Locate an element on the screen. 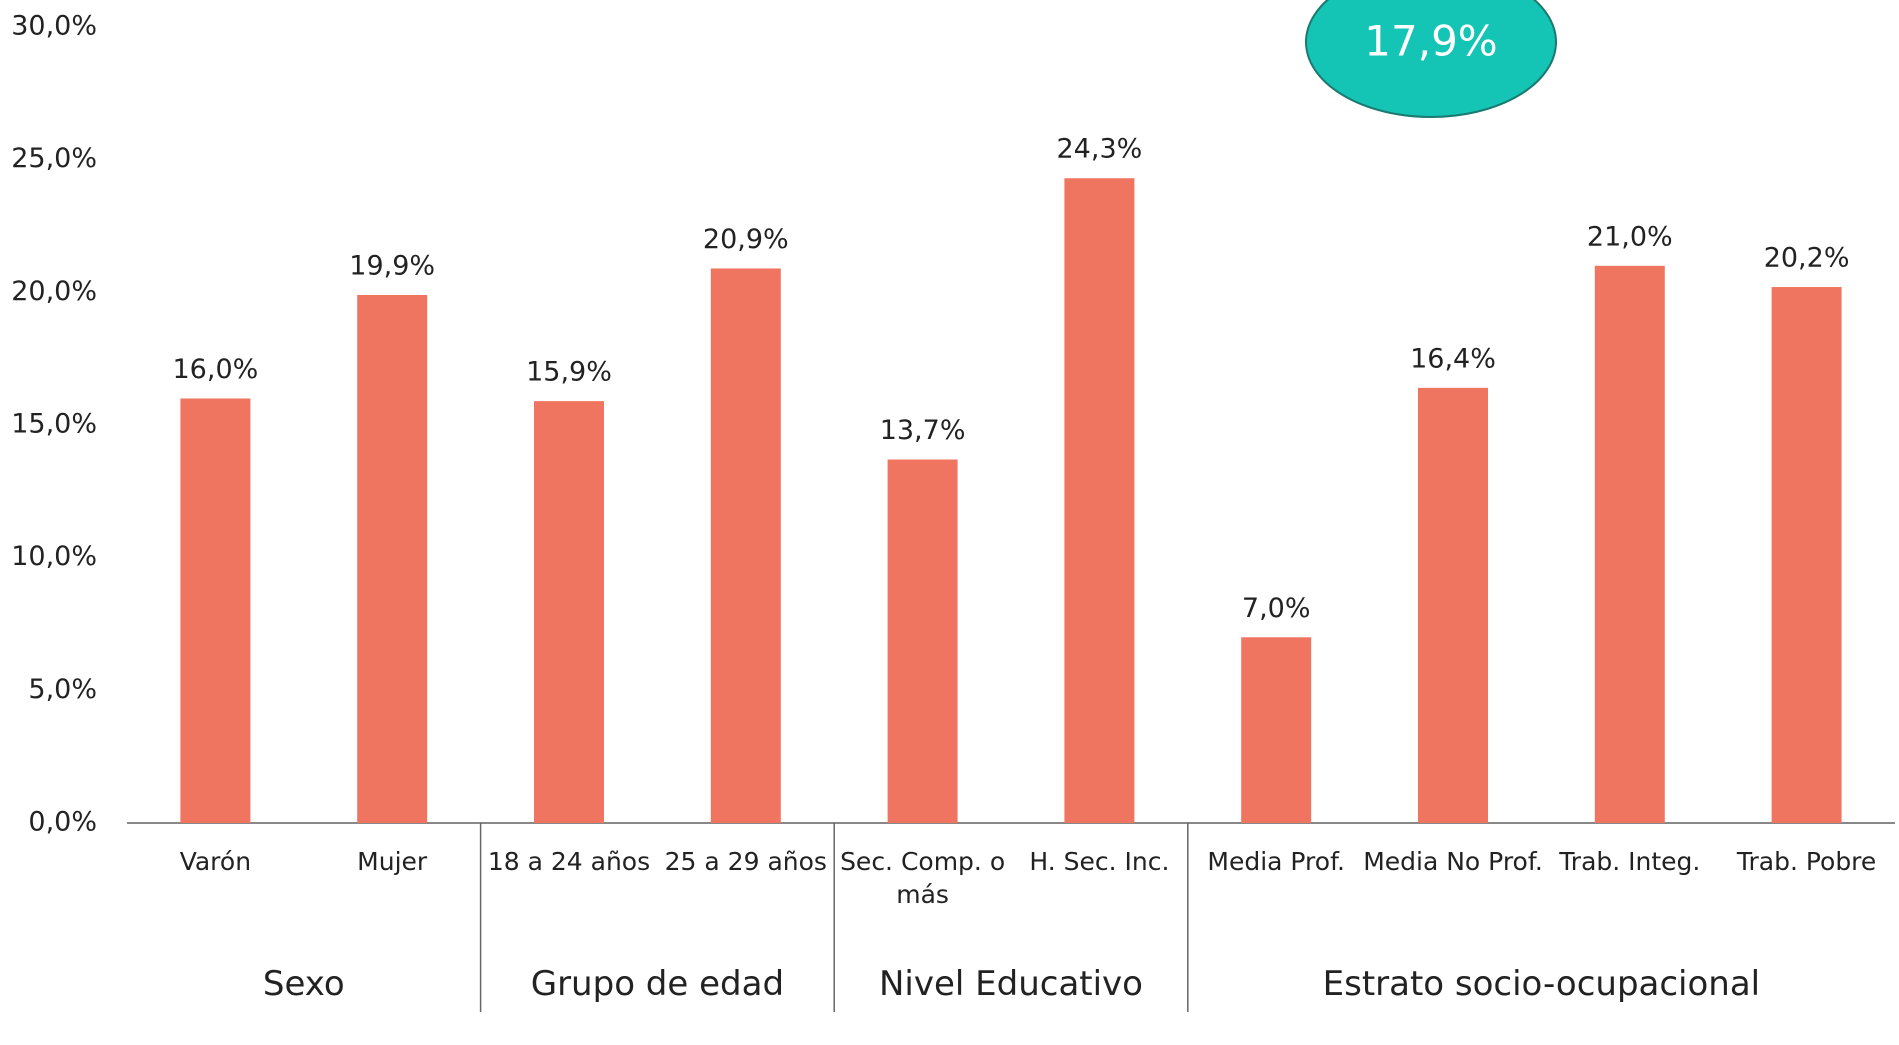 The height and width of the screenshot is (1045, 1899). y-tick-label: 10,0% is located at coordinates (54, 556).